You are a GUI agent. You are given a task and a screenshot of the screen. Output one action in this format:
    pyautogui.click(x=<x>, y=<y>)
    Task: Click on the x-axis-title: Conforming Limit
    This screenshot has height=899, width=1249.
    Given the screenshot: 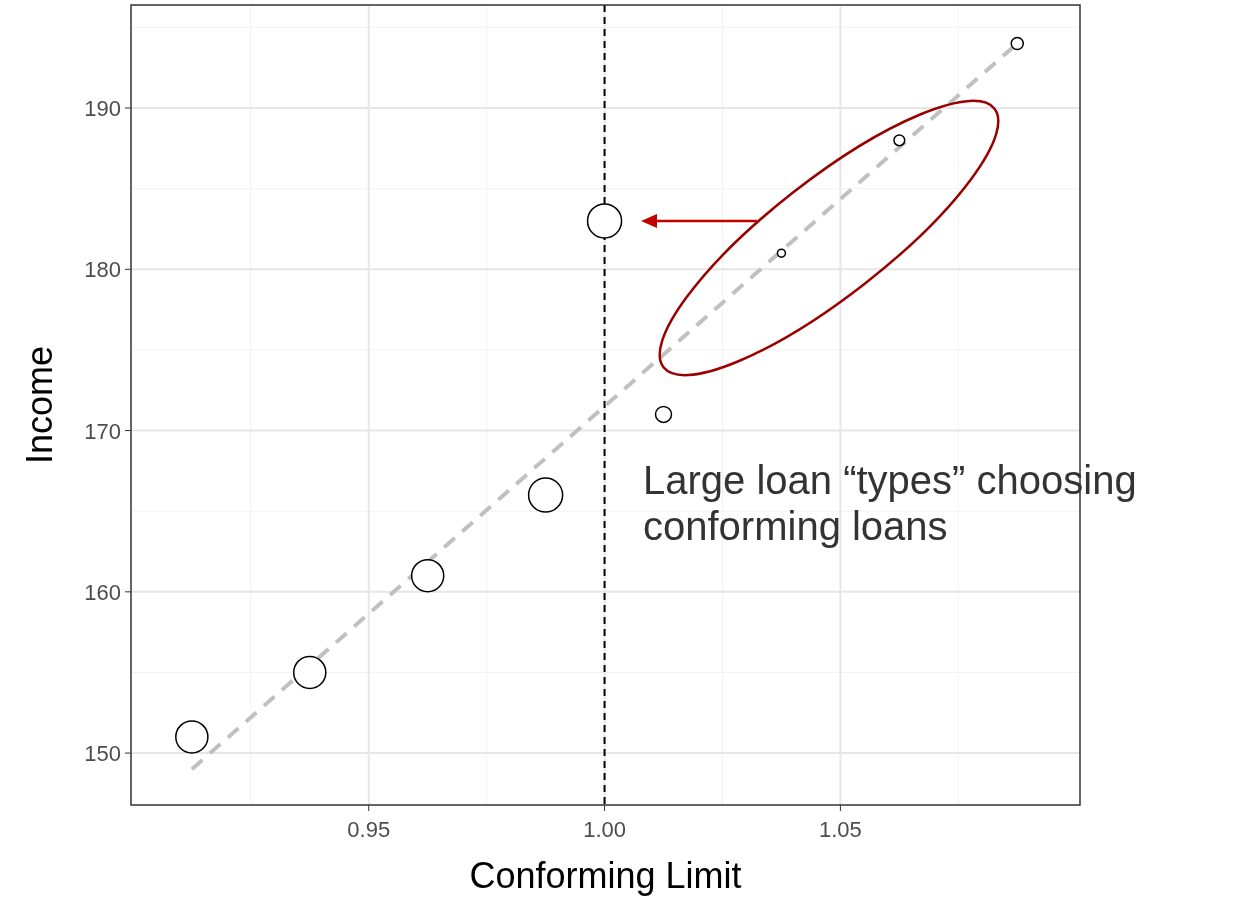 What is the action you would take?
    pyautogui.click(x=605, y=875)
    